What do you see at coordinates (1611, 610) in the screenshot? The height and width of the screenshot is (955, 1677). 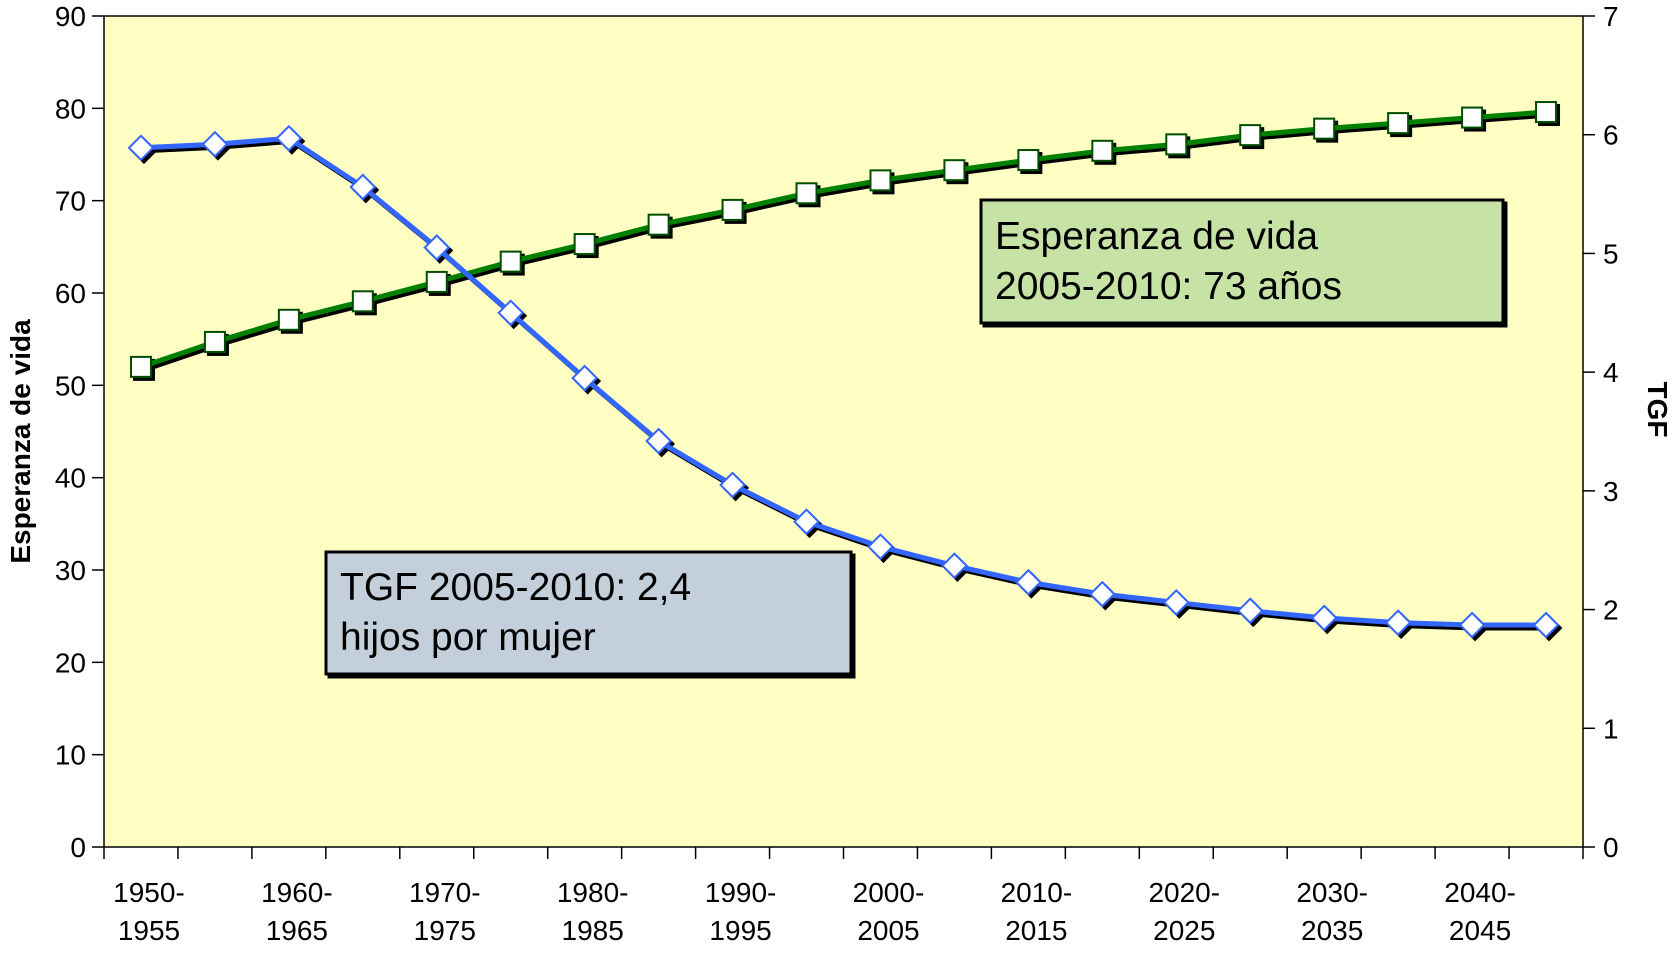 I see `y2-tick-label: 2` at bounding box center [1611, 610].